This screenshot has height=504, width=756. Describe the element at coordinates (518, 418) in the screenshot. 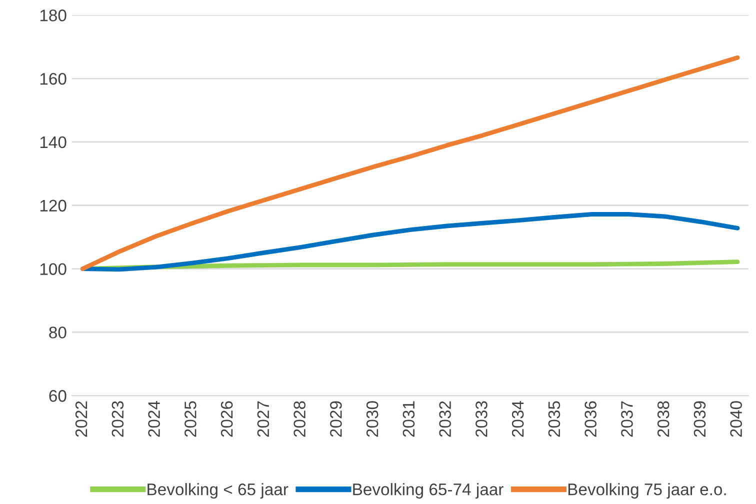

I see `x-tick-label: 2034` at that location.